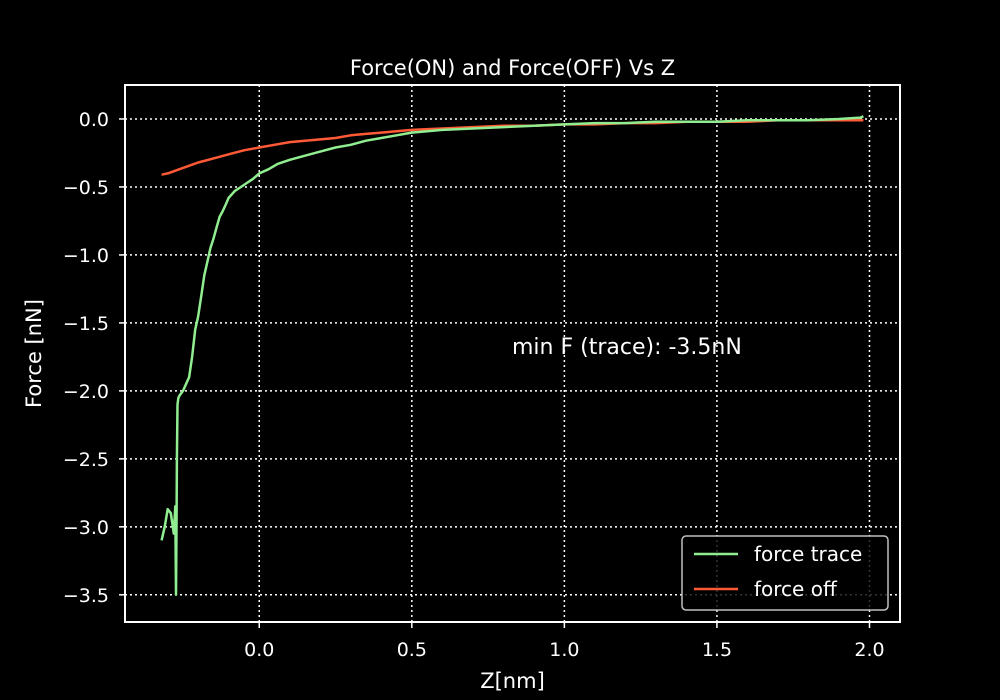  I want to click on chart-title: Force(ON) and Force(OFF) Vs Z, so click(512, 68).